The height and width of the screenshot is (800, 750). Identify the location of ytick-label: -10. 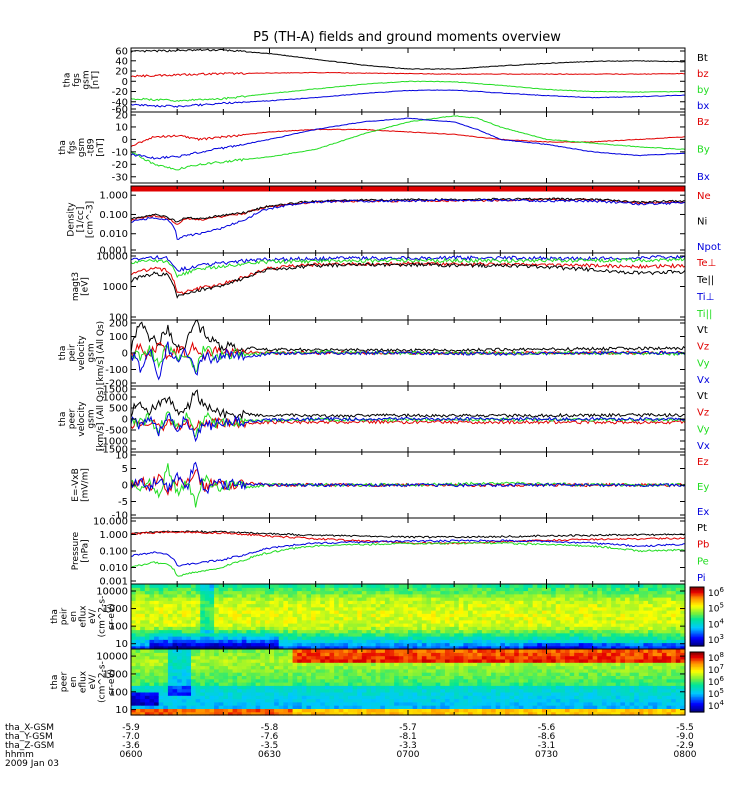
(120, 516).